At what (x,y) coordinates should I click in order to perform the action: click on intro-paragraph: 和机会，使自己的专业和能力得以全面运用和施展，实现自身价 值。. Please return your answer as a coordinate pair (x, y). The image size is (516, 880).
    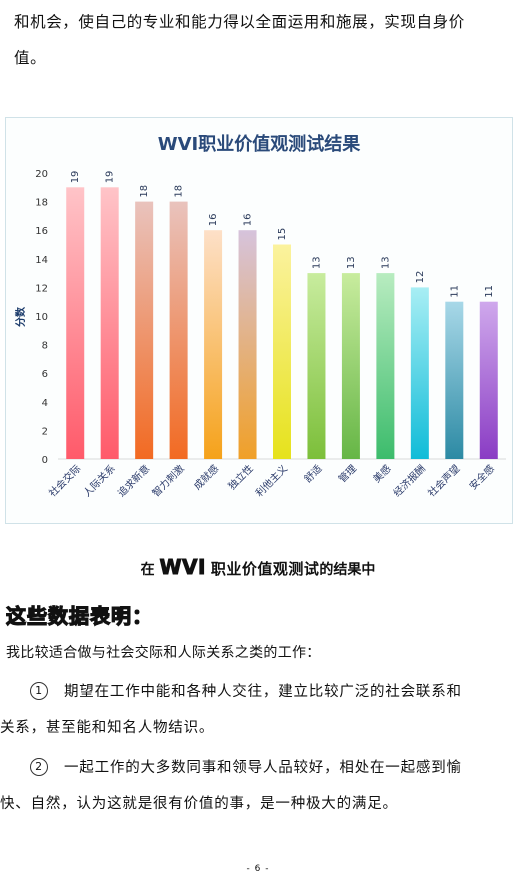
    Looking at the image, I should click on (259, 40).